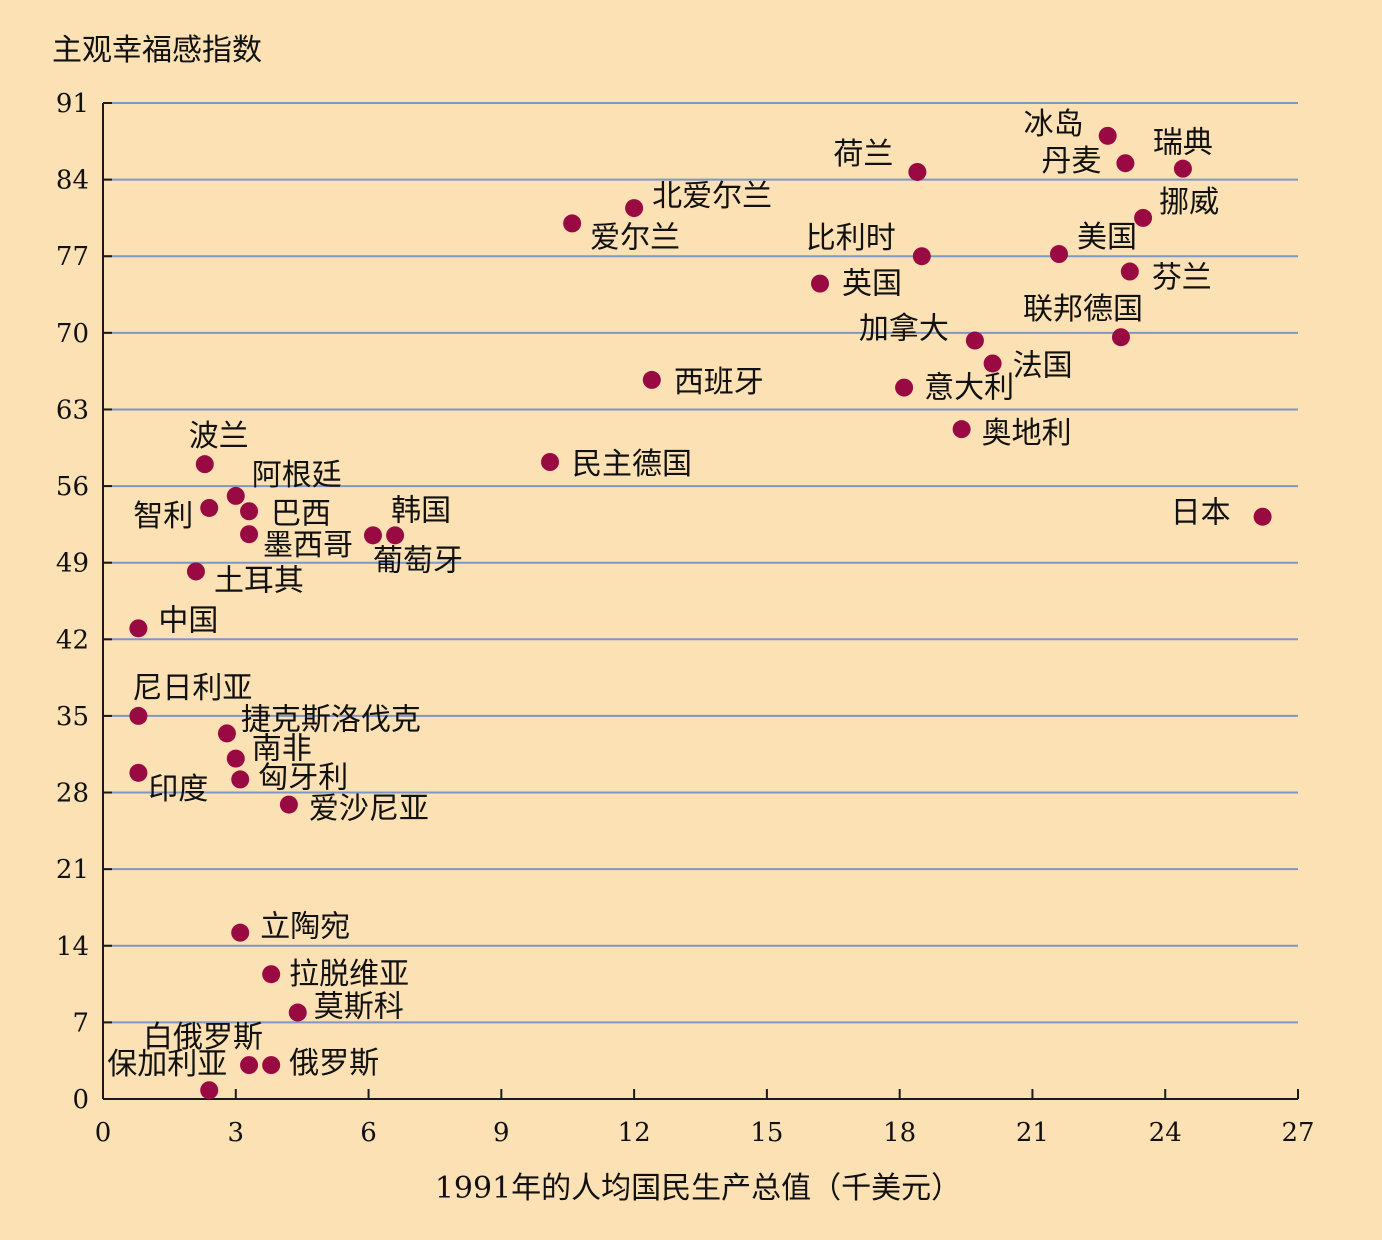 The image size is (1382, 1240). I want to click on data-point-label: 法国, so click(1043, 365).